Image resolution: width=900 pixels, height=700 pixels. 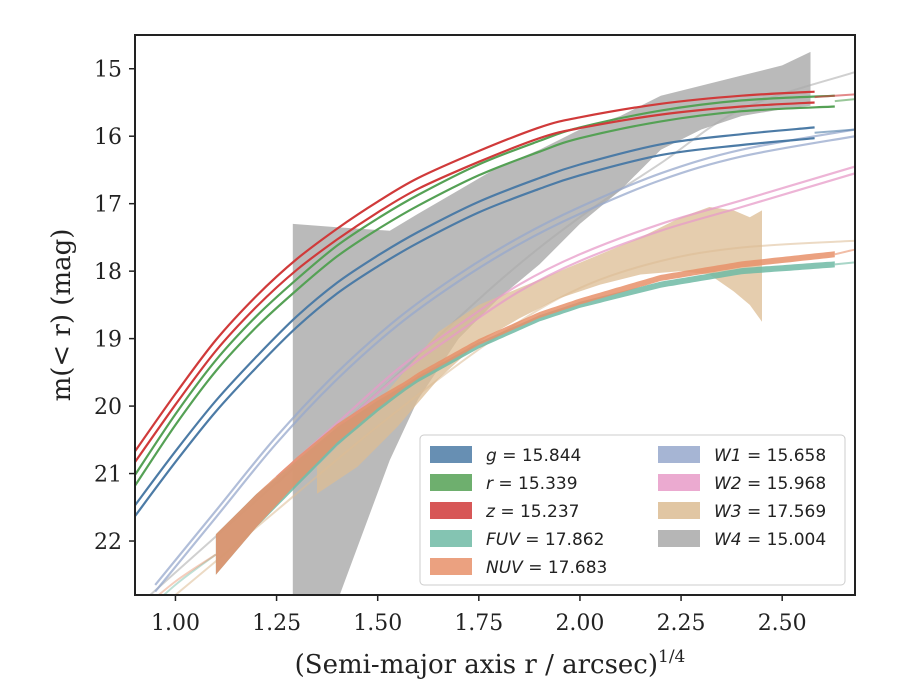 I want to click on series-z-fit-right, so click(x=834, y=96).